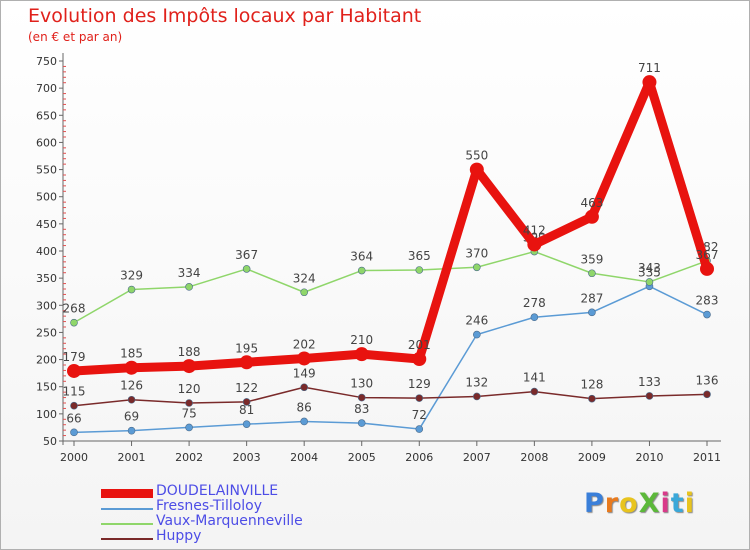  Describe the element at coordinates (74, 457) in the screenshot. I see `x-tick-label: 2000` at that location.